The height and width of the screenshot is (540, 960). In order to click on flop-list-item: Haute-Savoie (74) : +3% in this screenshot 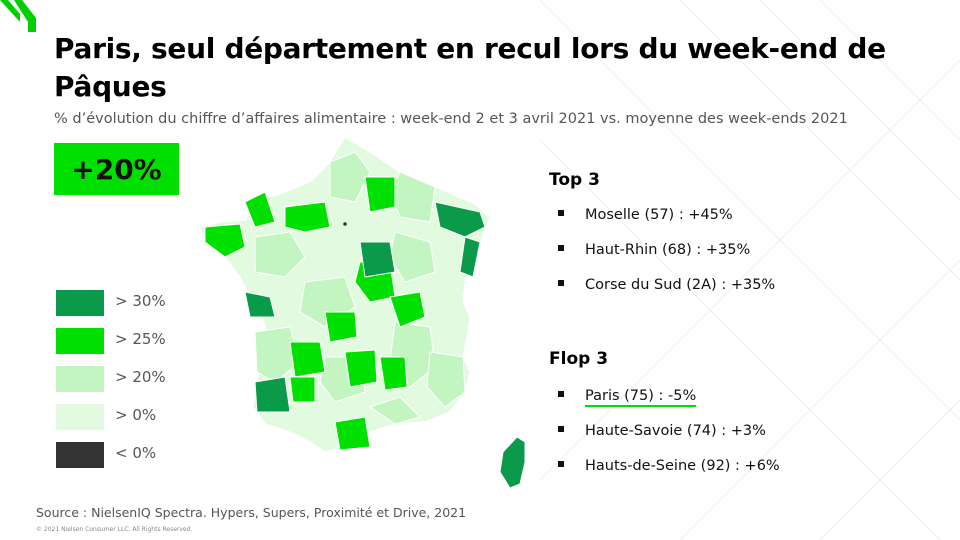, I will do `click(662, 431)`.